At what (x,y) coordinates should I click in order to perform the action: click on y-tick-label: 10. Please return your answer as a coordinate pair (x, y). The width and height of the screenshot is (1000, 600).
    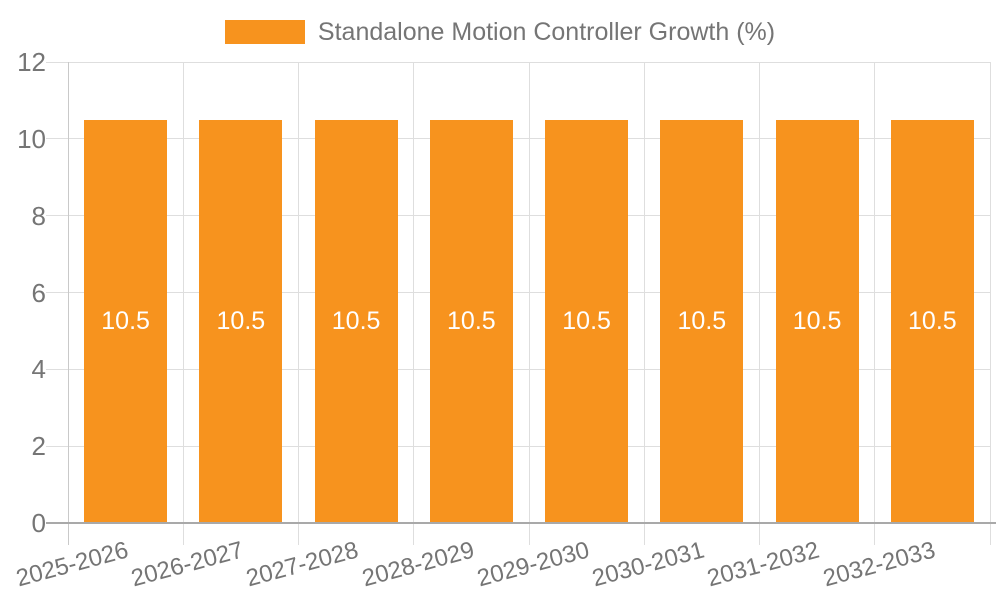
    Looking at the image, I should click on (31, 138).